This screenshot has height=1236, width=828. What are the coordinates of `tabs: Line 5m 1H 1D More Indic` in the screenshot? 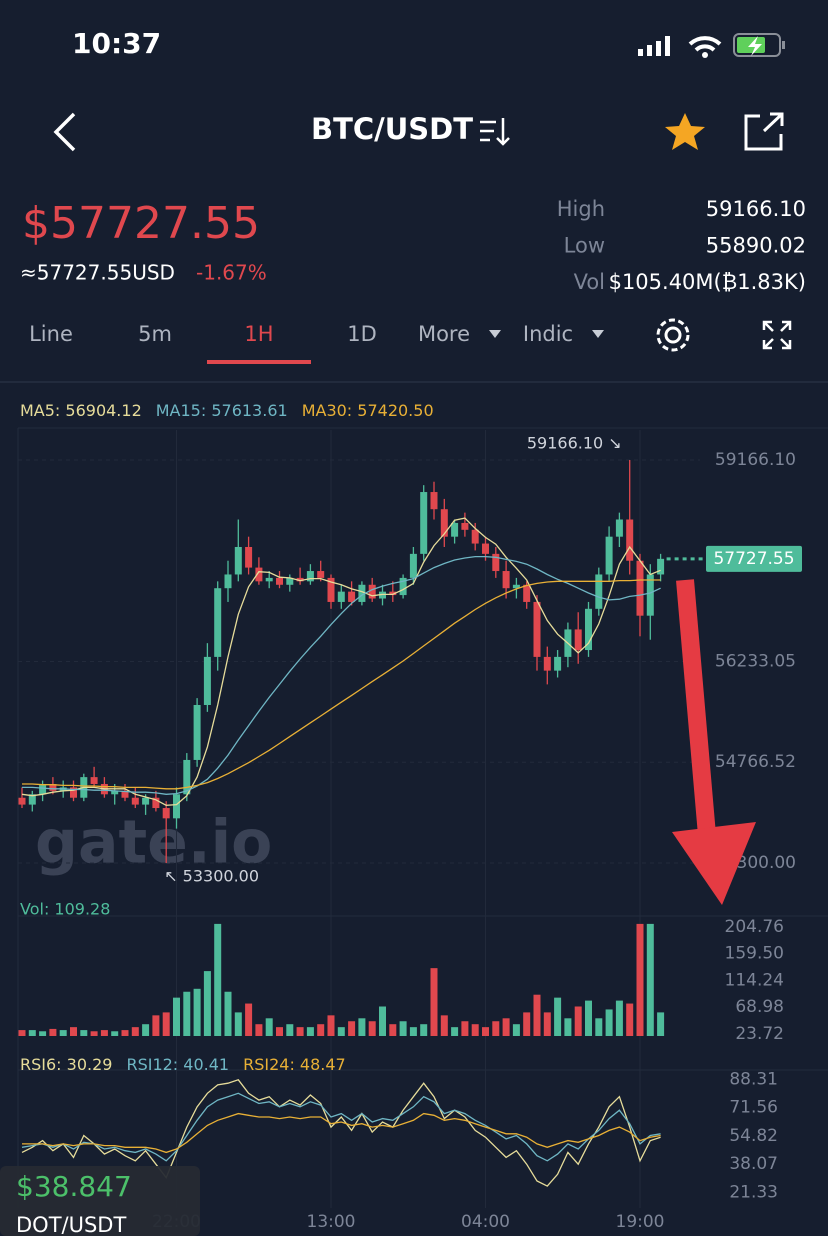 It's located at (301, 343).